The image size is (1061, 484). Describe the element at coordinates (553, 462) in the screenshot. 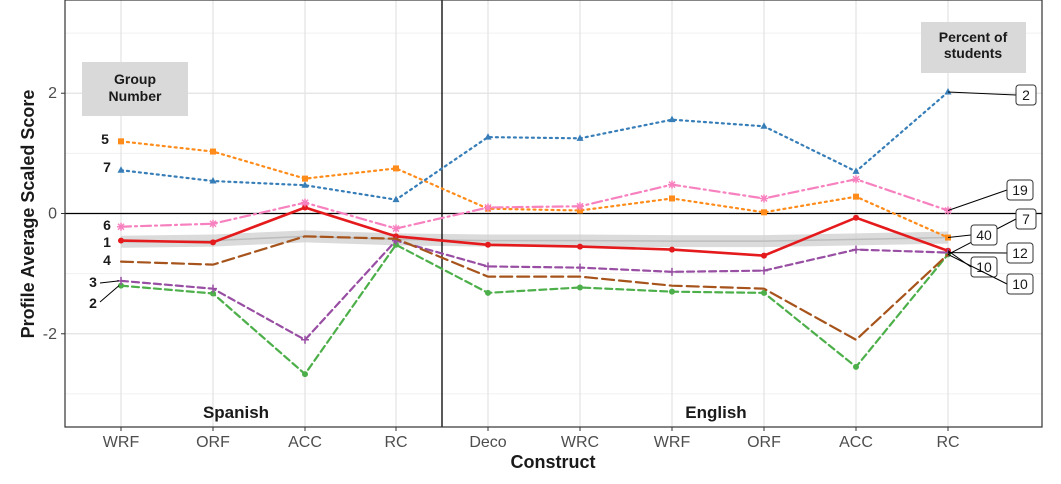

I see `x-axis-title: Construct` at that location.